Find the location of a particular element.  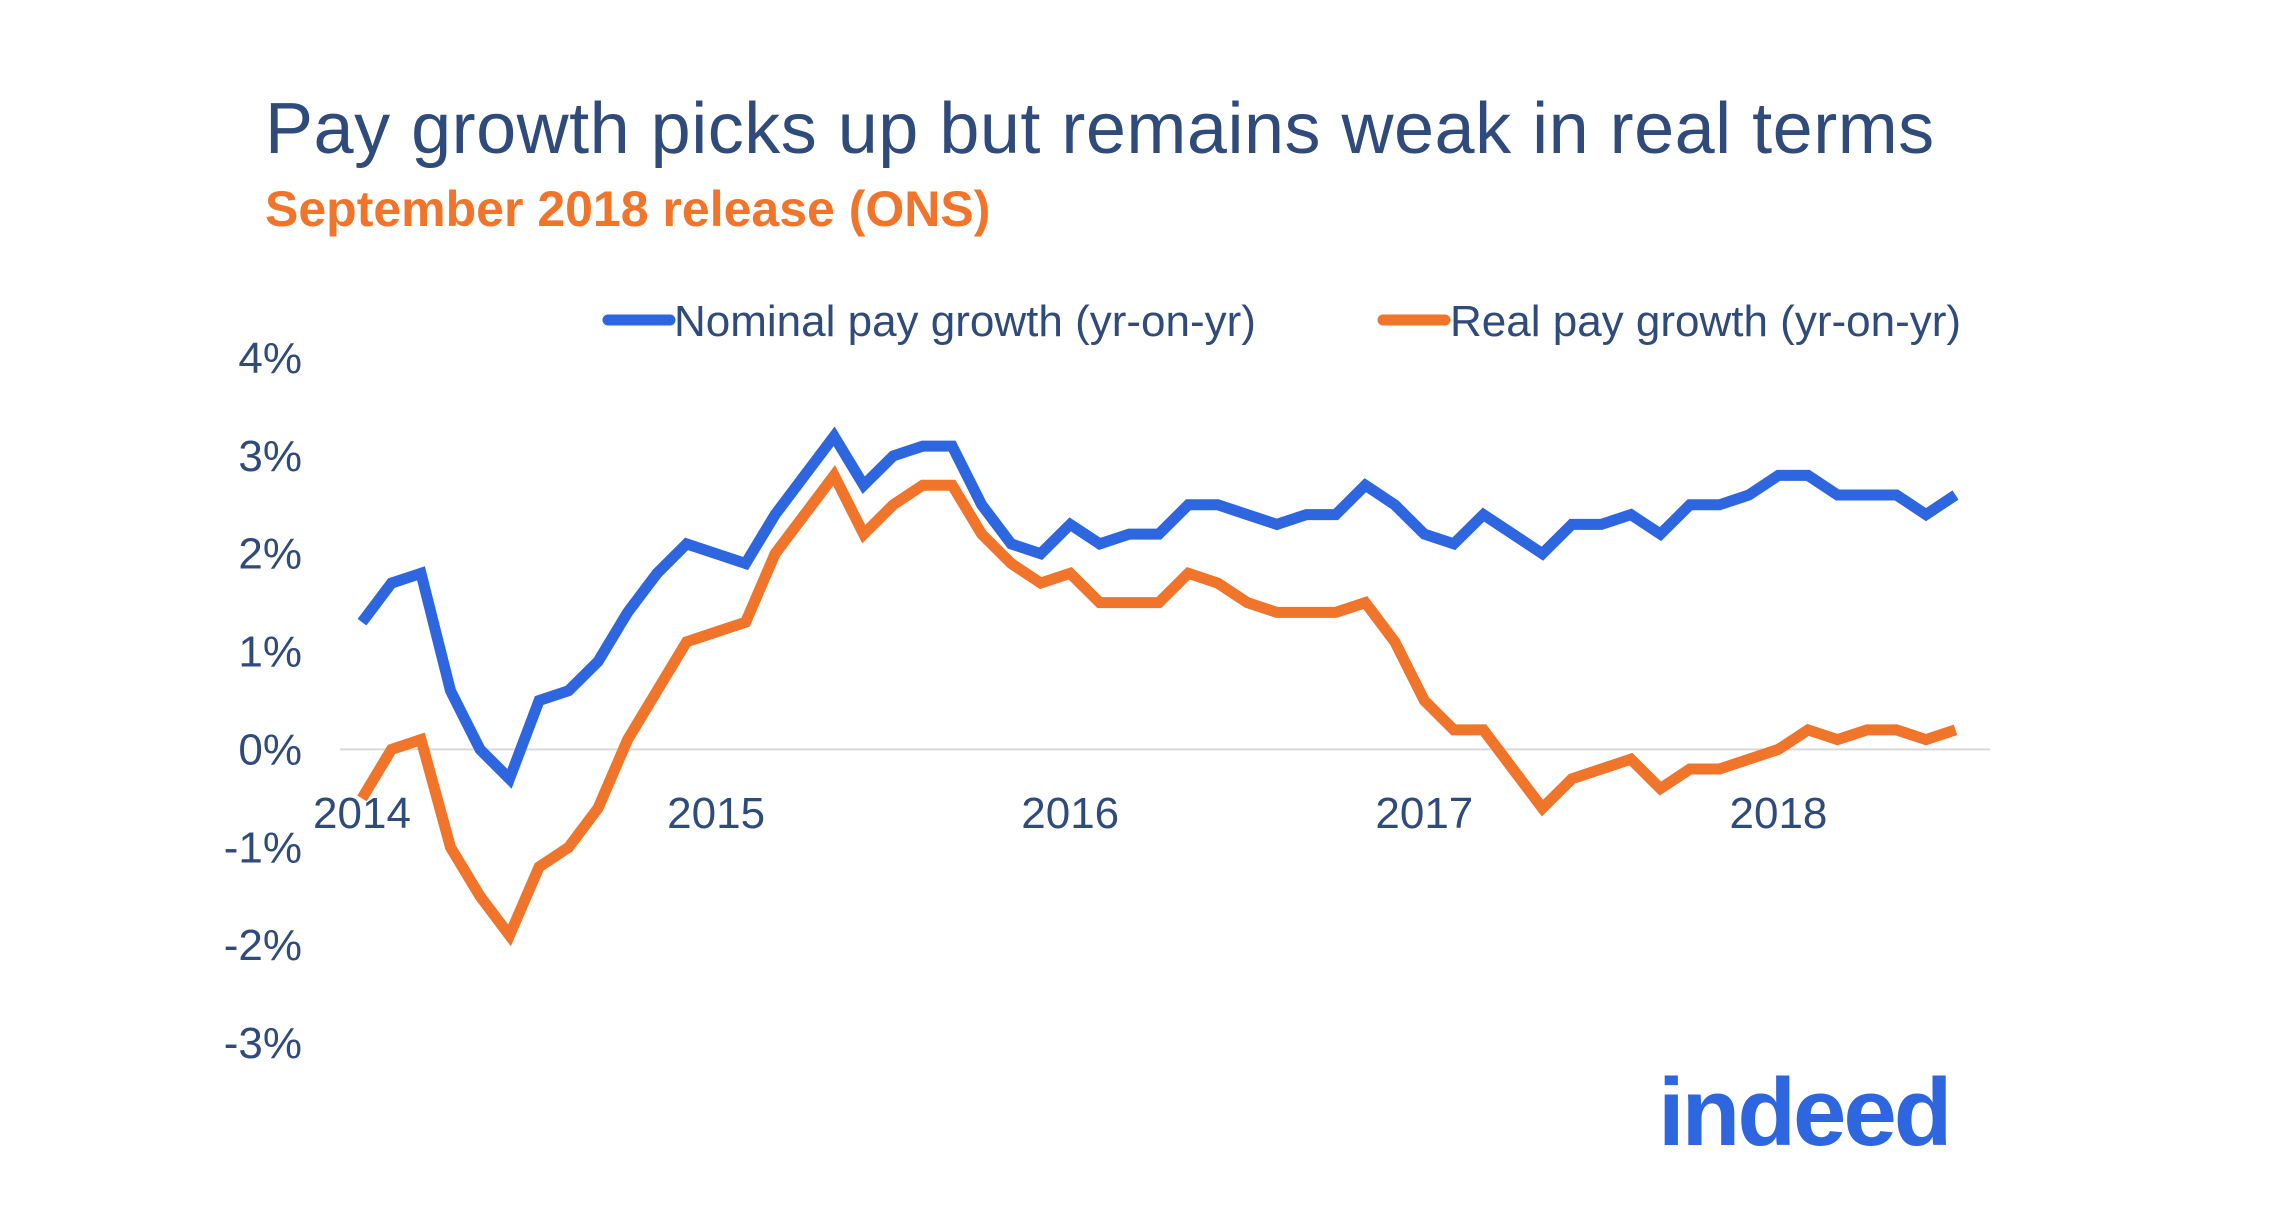

y-tick-label: -3% is located at coordinates (263, 1043).